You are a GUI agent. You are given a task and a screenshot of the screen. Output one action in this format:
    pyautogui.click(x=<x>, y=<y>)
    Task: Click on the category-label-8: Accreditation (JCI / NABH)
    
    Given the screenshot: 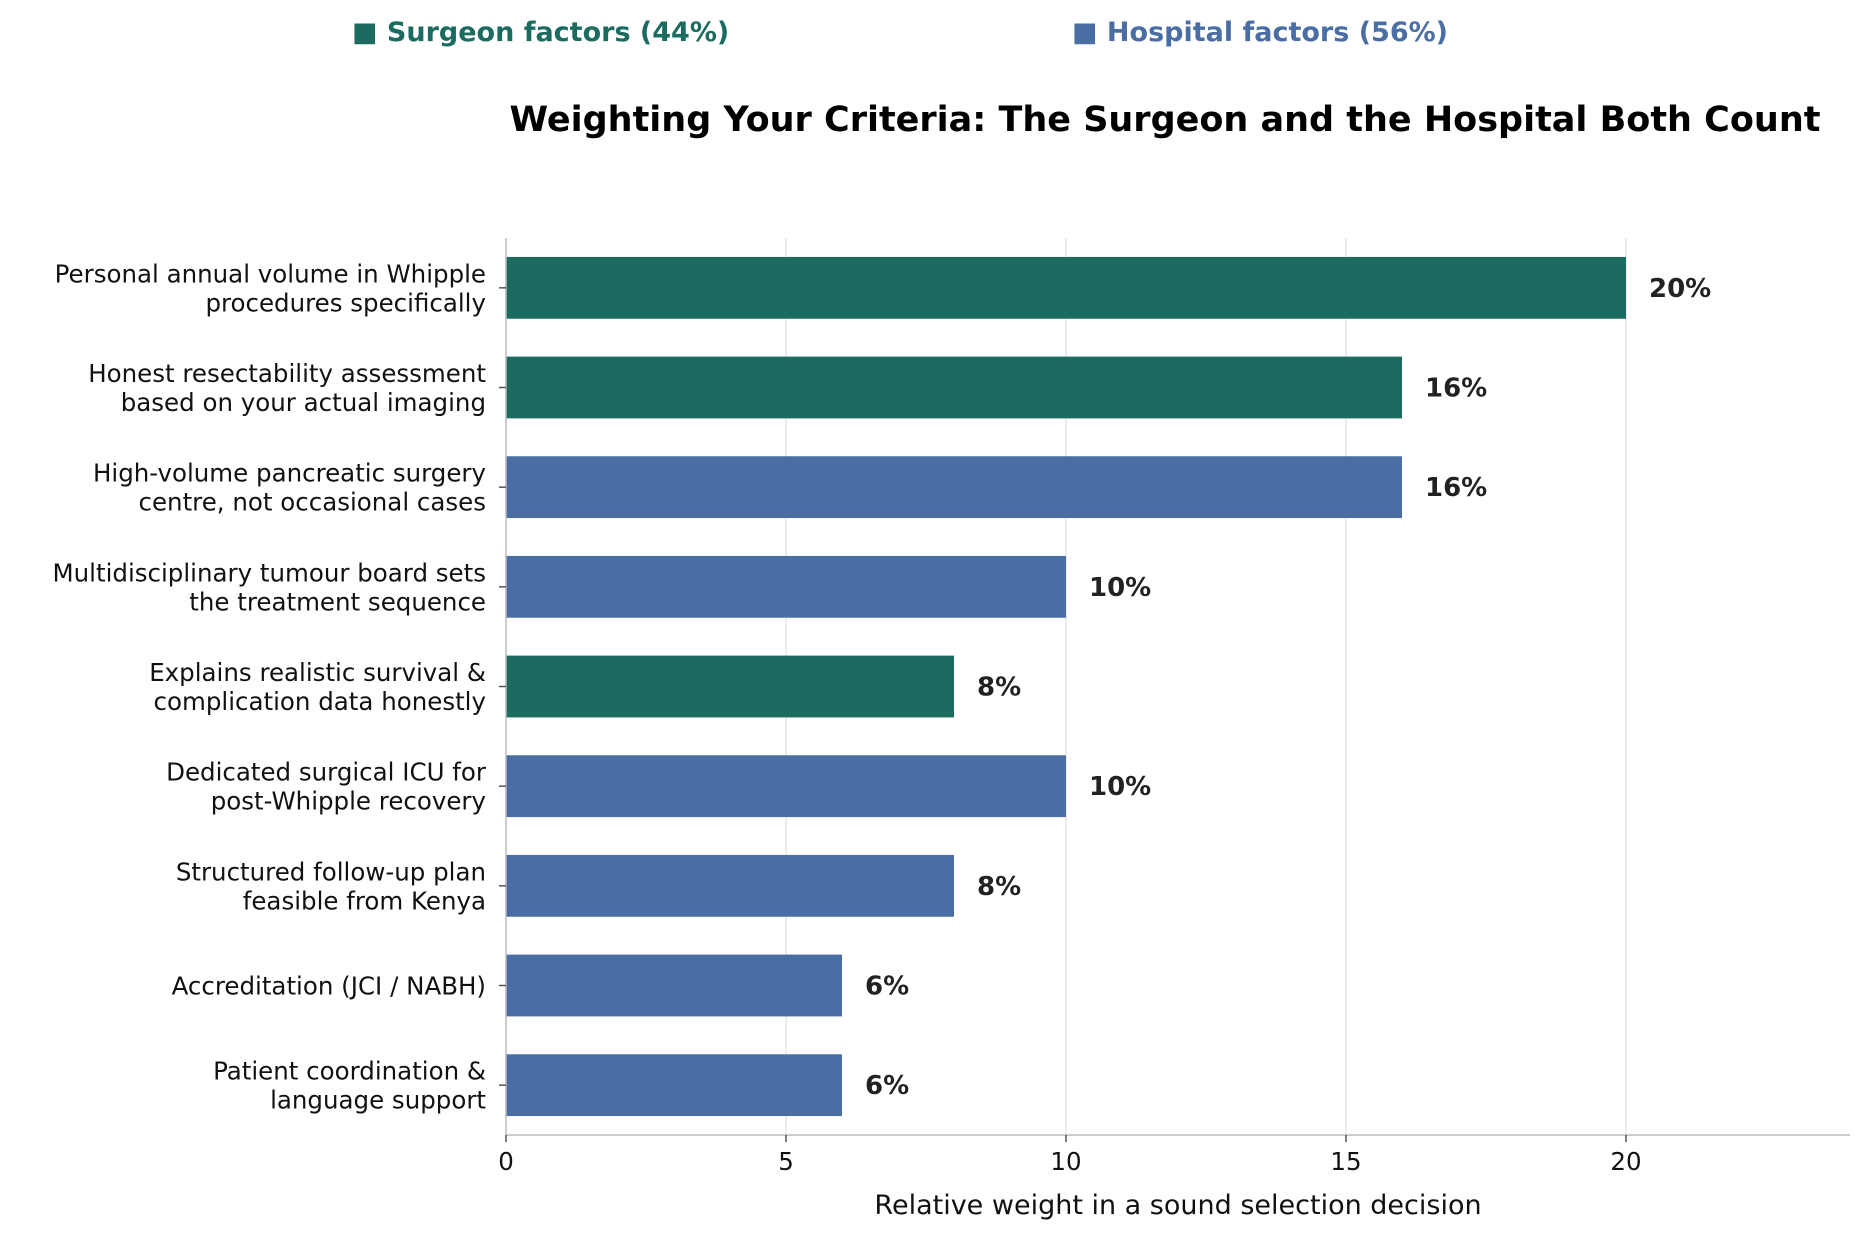 What is the action you would take?
    pyautogui.click(x=329, y=986)
    